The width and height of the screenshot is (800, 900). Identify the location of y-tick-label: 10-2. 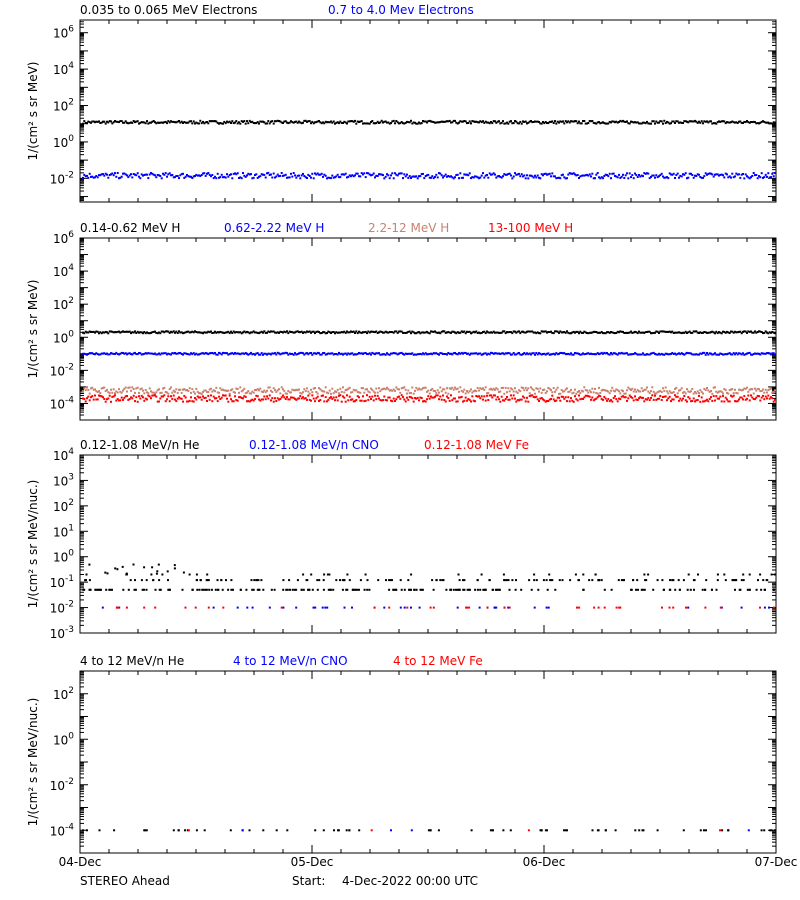
(62, 608).